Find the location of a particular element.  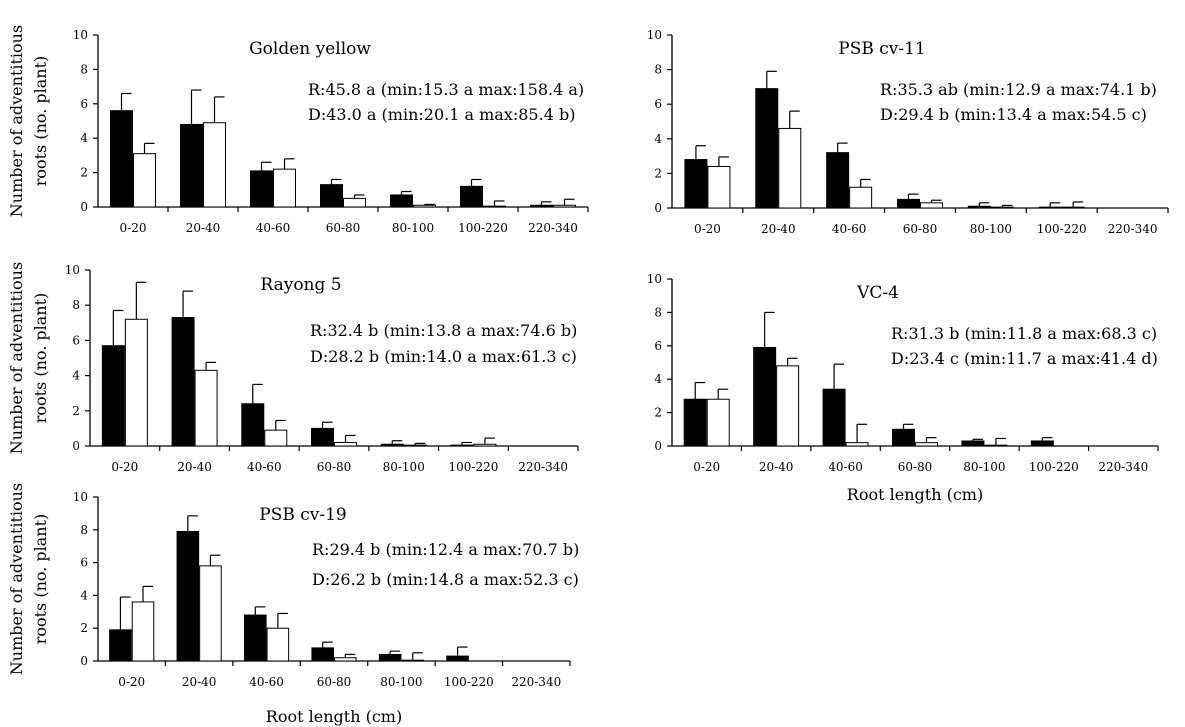

annotation: D:43.0 a (min:20.1 a max:85.4 b) is located at coordinates (441, 114).